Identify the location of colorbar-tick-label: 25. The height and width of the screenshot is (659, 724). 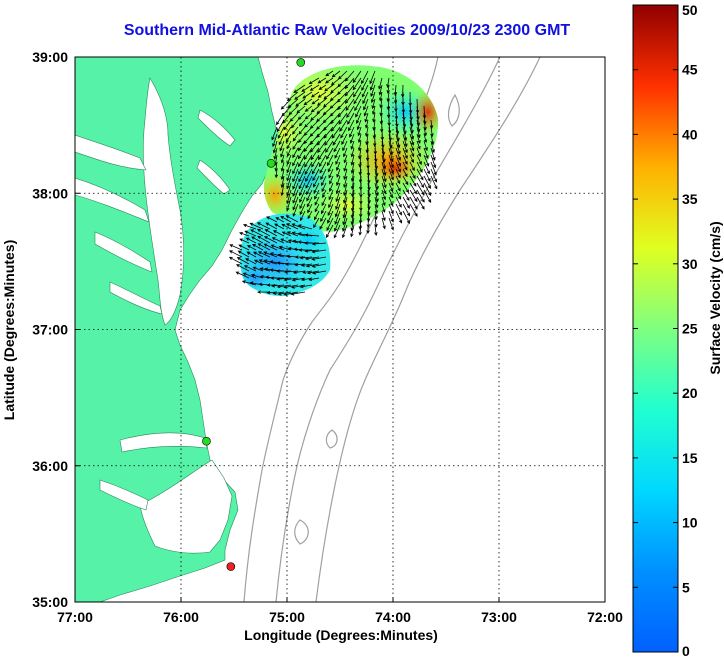
(690, 329).